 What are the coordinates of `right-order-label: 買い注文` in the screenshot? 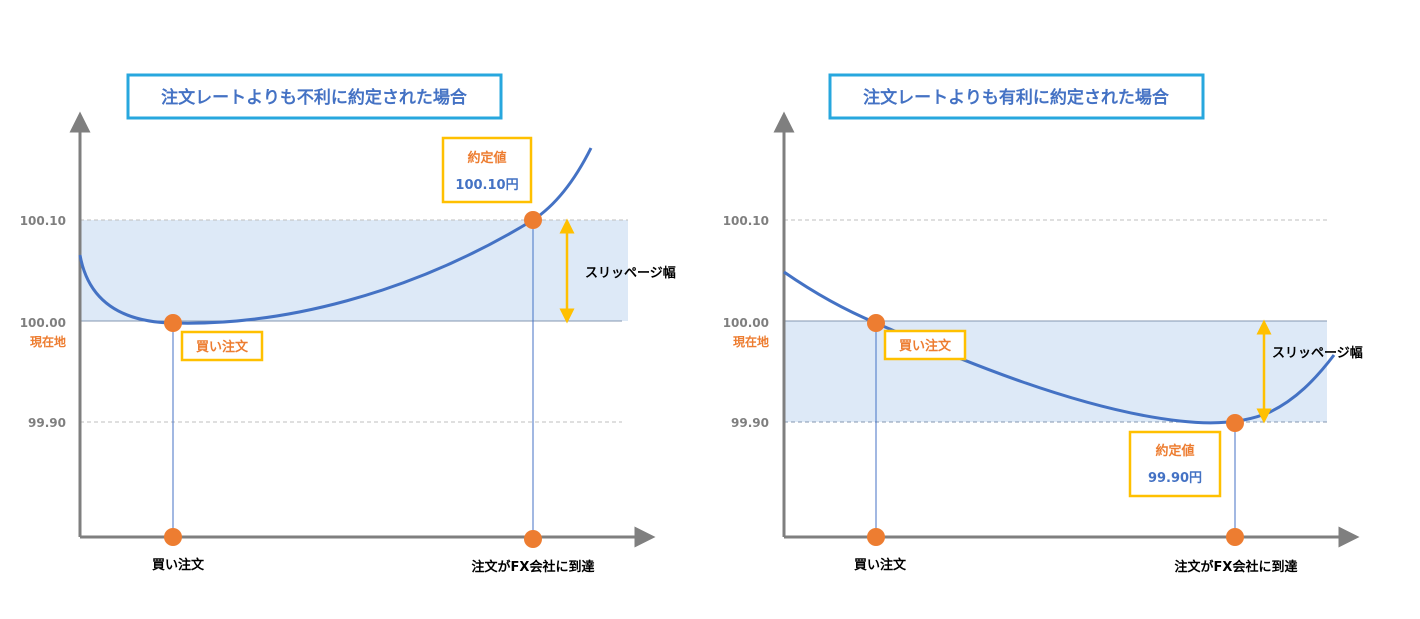 It's located at (925, 346).